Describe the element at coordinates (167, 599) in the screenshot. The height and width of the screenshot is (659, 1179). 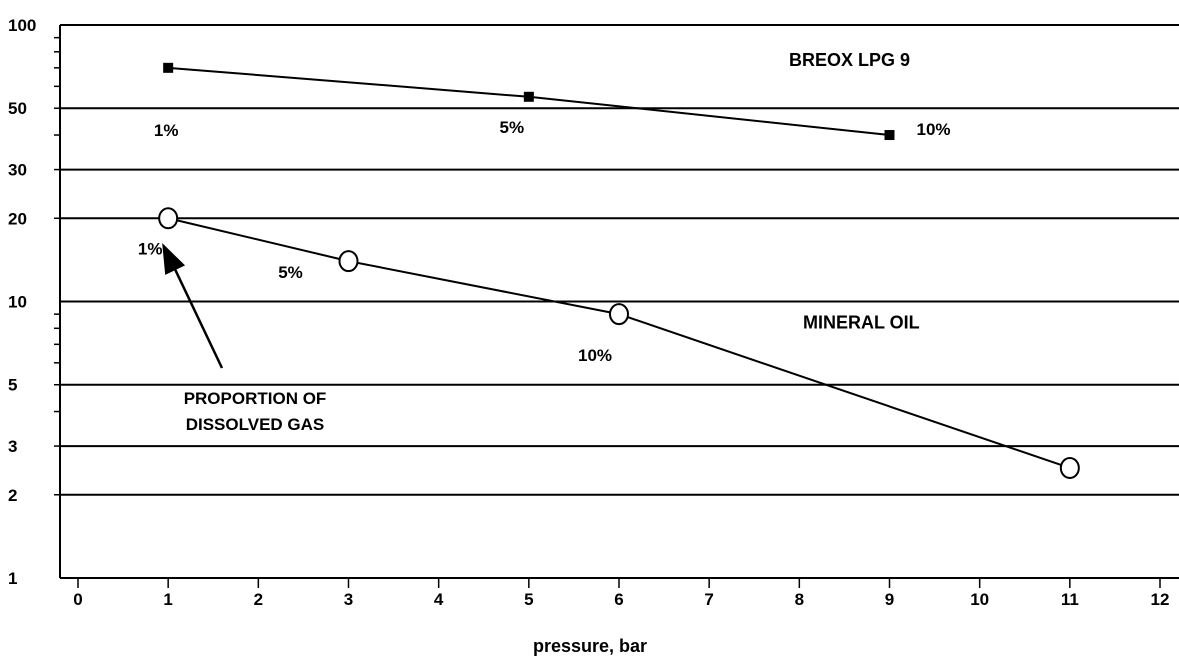
I see `x-tick-label-1: 1` at that location.